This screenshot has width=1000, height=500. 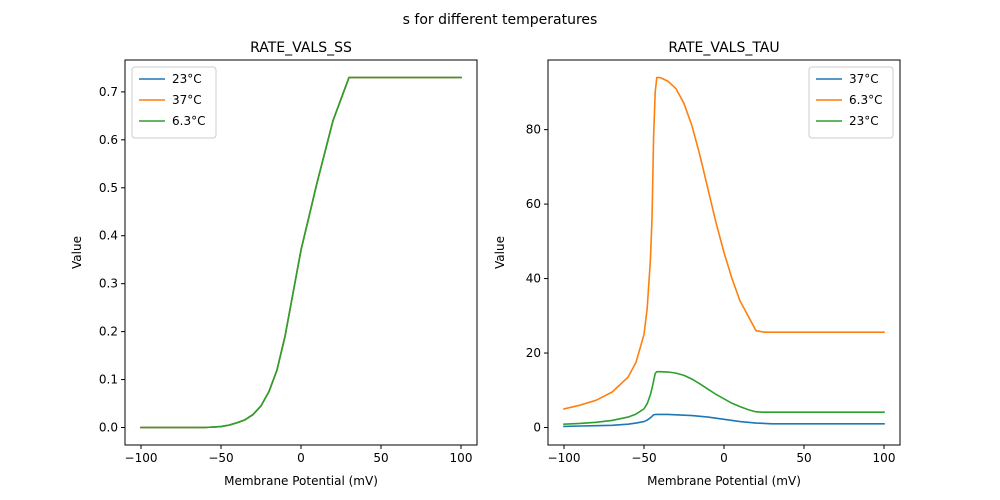 What do you see at coordinates (108, 284) in the screenshot?
I see `y-tick-label: 0.3` at bounding box center [108, 284].